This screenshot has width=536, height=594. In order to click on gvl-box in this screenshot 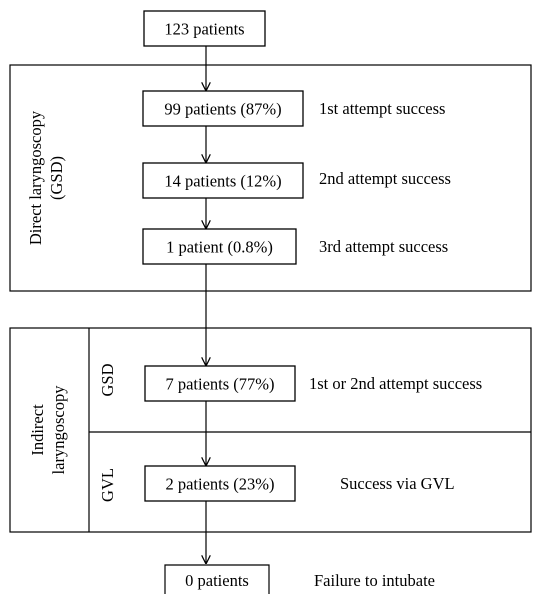, I will do `click(220, 483)`.